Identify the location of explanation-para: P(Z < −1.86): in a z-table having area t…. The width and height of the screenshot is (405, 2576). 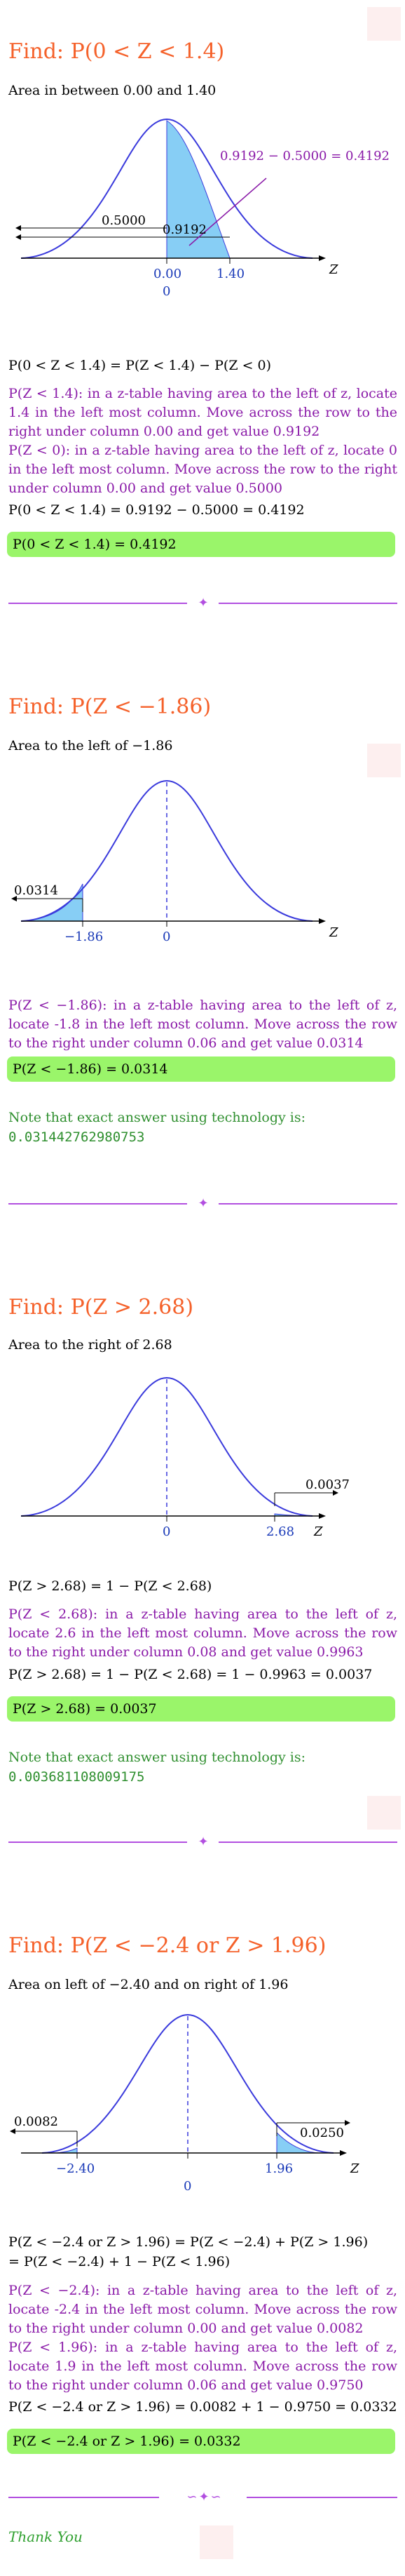
(202, 1024).